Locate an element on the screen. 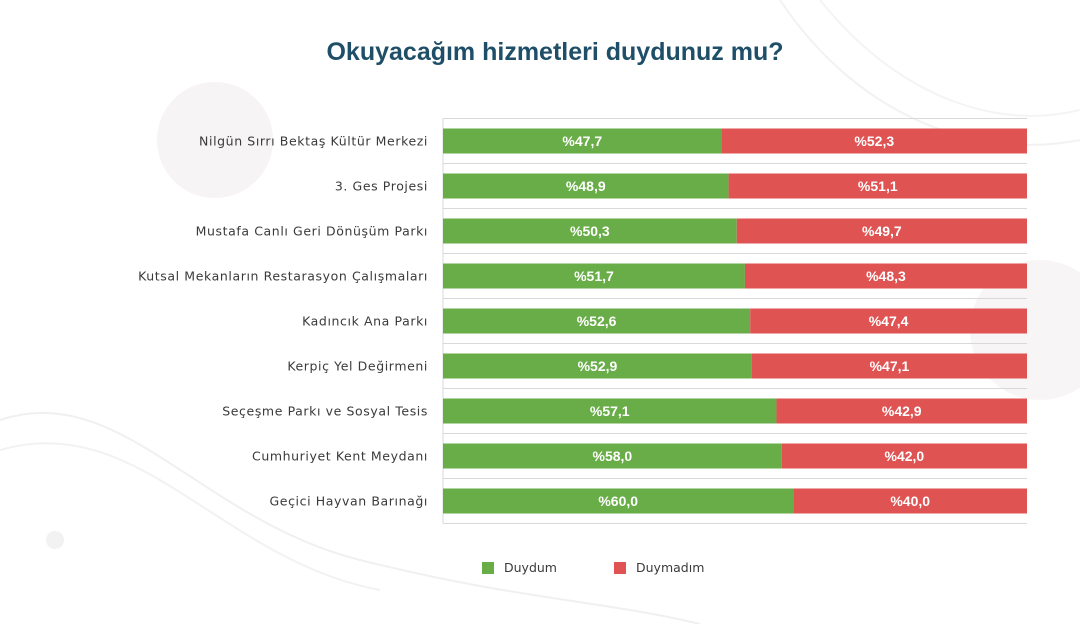 The width and height of the screenshot is (1080, 624). data-label: %42,0 is located at coordinates (905, 456).